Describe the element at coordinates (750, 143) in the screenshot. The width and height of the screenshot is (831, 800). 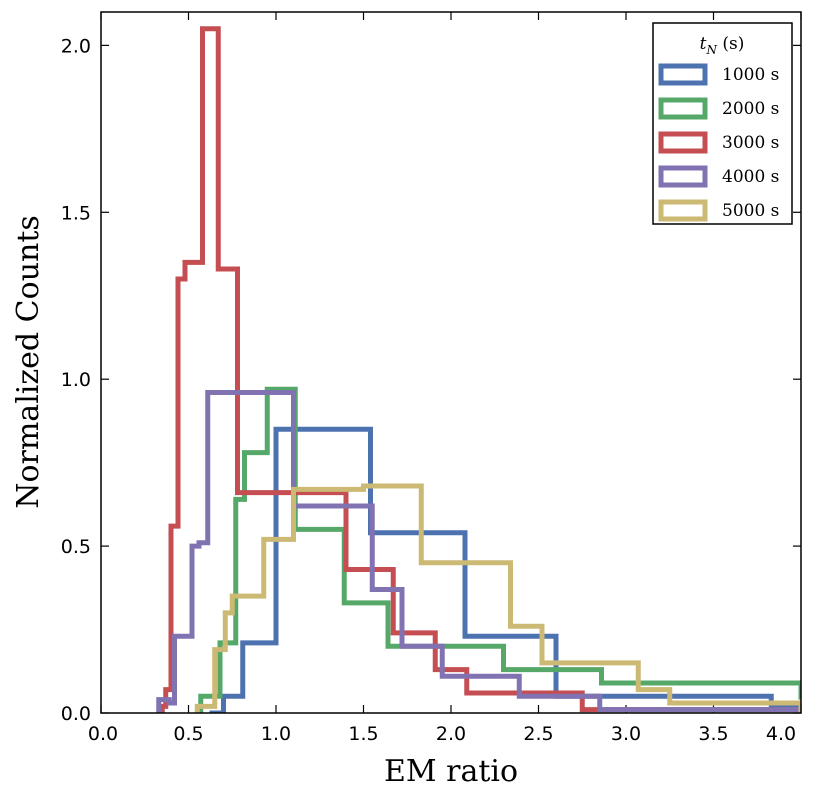
I see `legend-label-3000s: 3000 s` at that location.